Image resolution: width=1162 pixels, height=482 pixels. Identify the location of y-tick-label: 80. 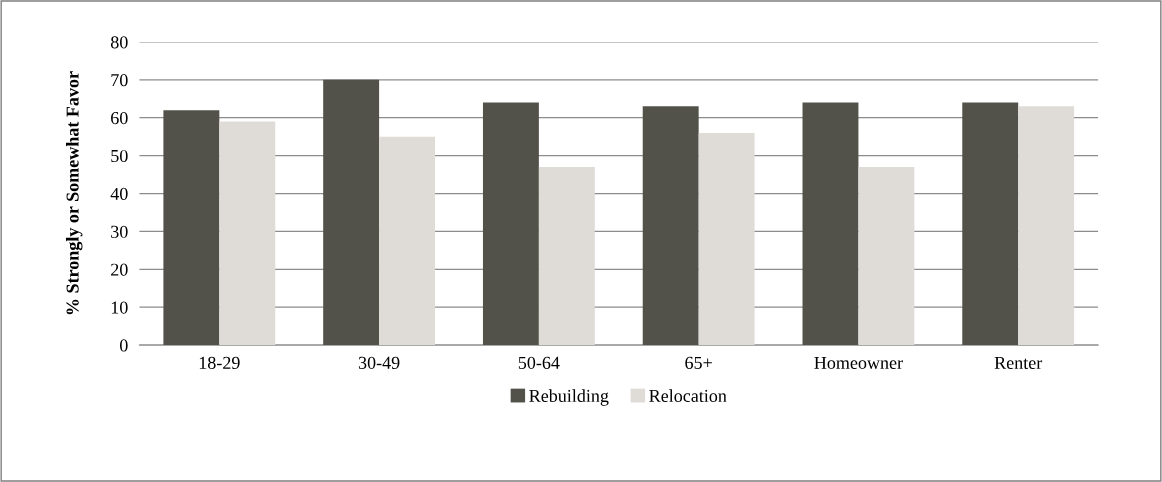
(119, 42).